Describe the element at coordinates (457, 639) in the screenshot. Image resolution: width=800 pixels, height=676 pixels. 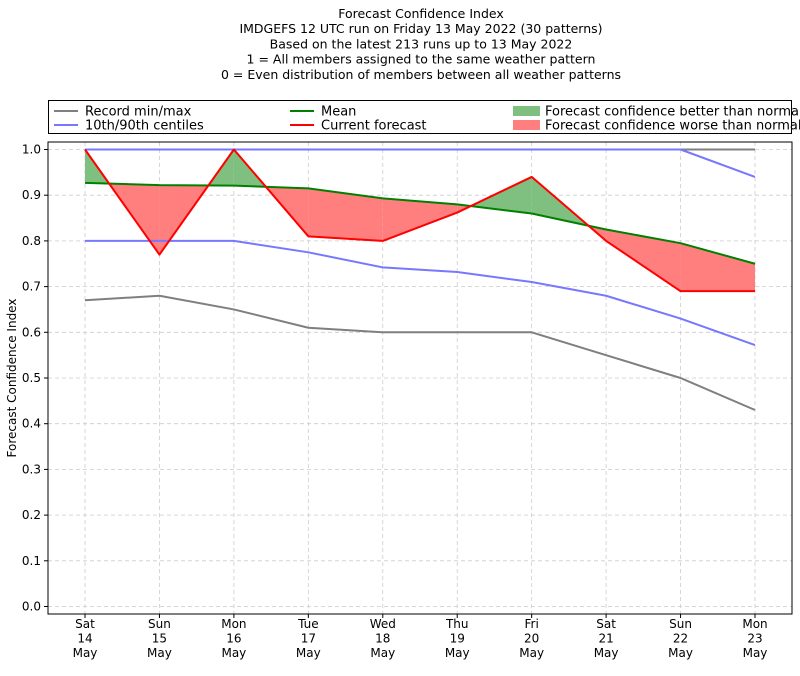
I see `x-tick-label-5-1: 19` at that location.